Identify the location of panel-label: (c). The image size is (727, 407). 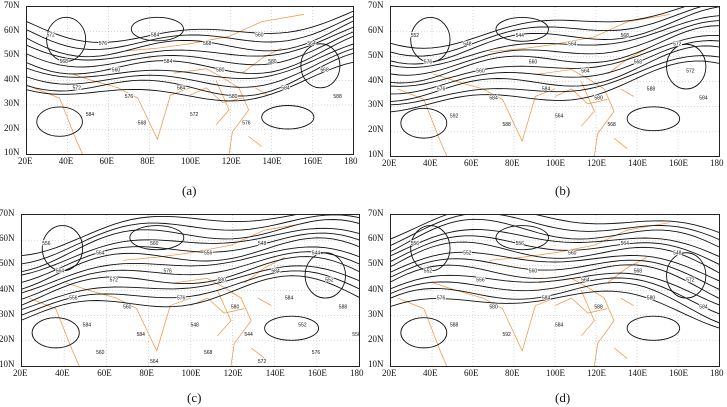
(194, 397).